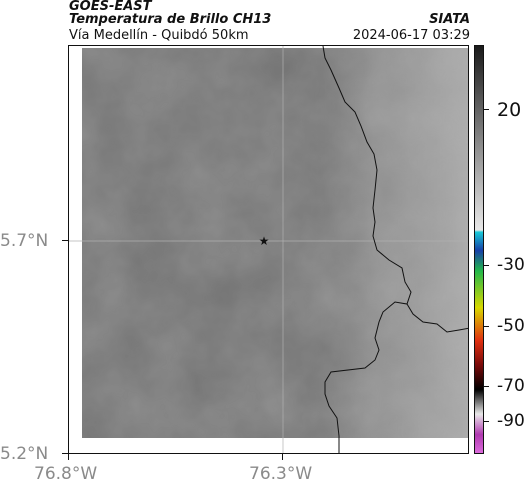 This screenshot has width=526, height=491. I want to click on product-title: Temperatura de Brillo CH13, so click(170, 19).